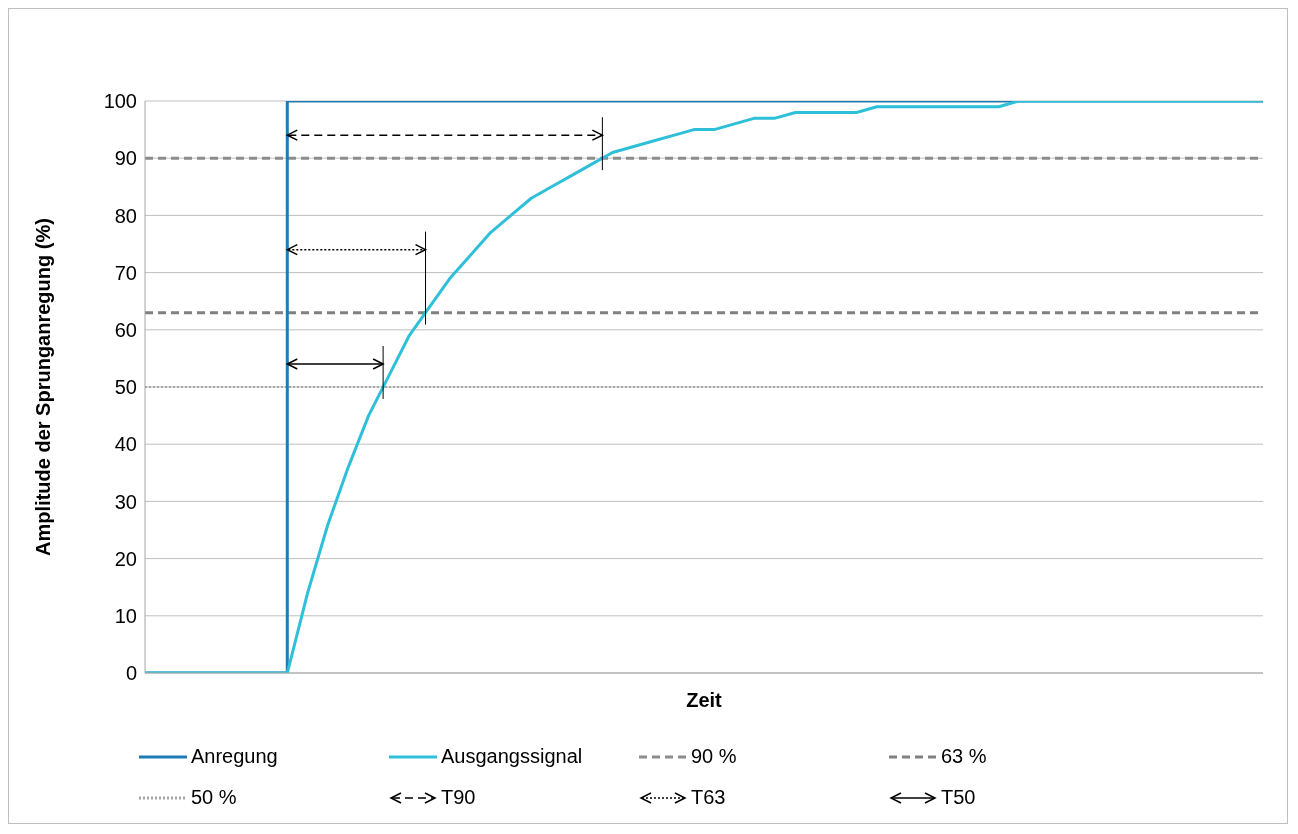  I want to click on x-axis-title: Zeit, so click(704, 700).